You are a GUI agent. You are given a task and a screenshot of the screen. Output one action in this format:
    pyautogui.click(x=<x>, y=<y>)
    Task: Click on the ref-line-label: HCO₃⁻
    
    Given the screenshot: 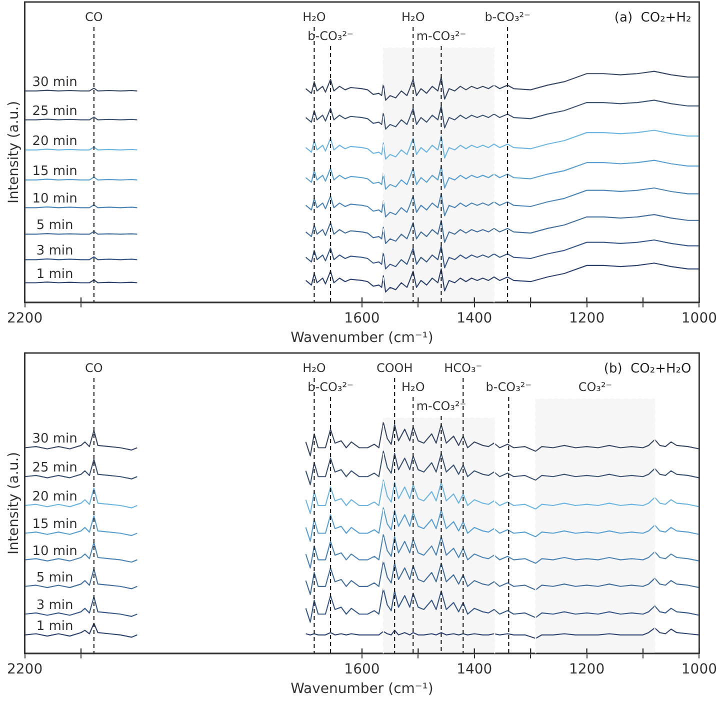 What is the action you would take?
    pyautogui.click(x=463, y=368)
    